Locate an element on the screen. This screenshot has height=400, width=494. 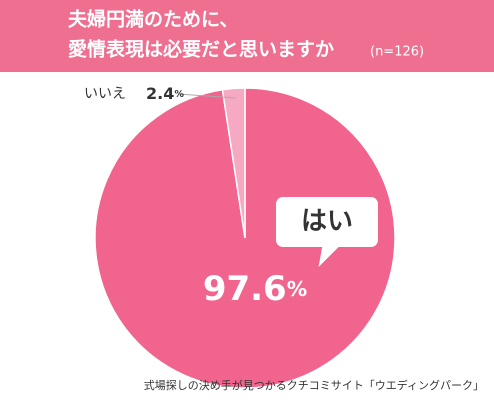
leader-line is located at coordinates (207, 96).